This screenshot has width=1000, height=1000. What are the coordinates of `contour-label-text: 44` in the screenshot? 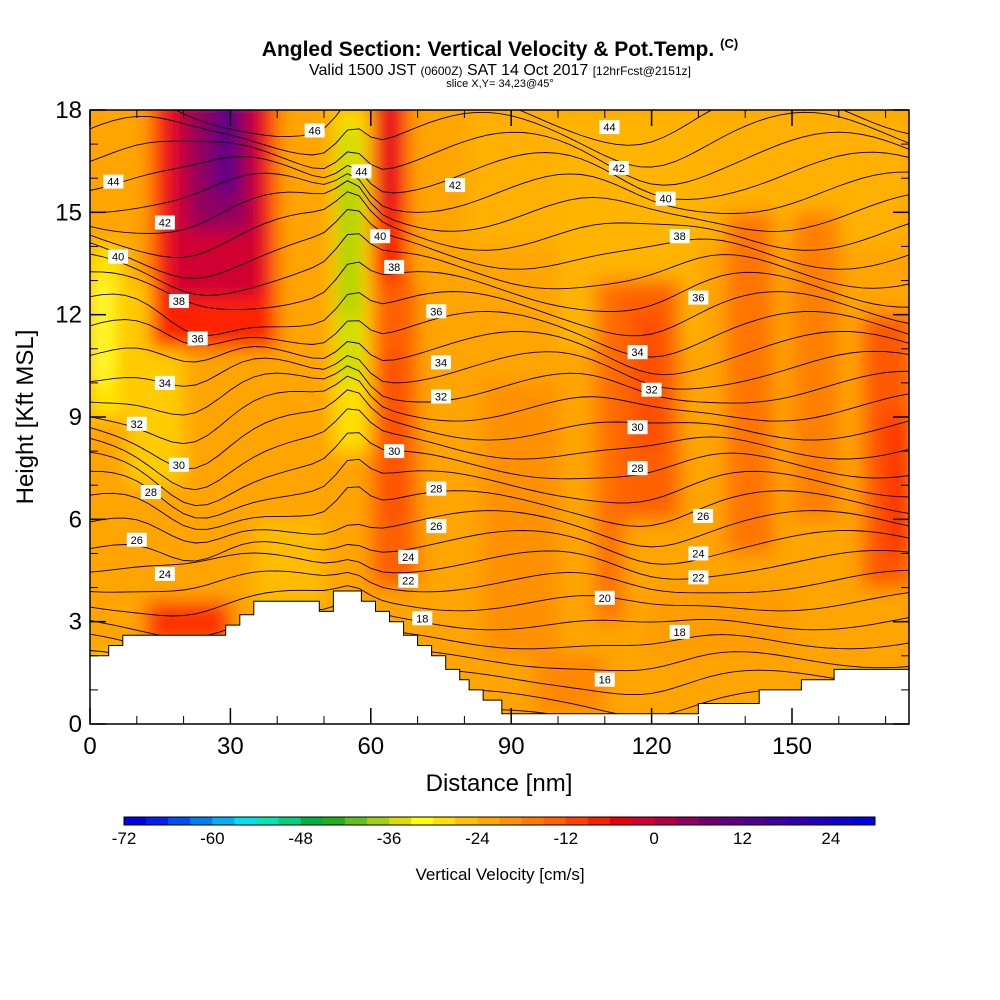 It's located at (113, 183).